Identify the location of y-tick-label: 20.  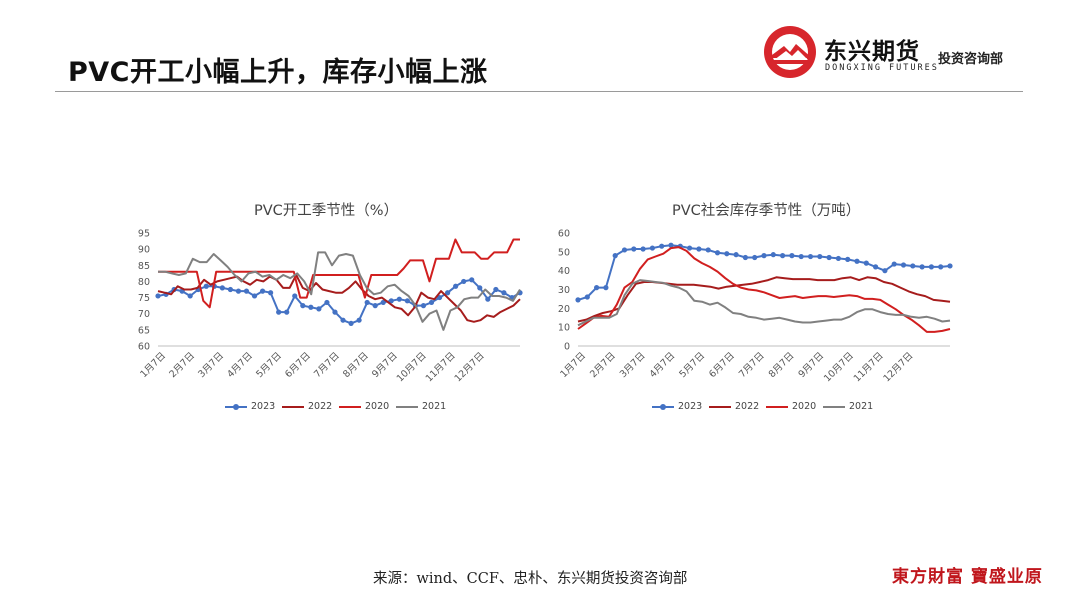
(564, 309).